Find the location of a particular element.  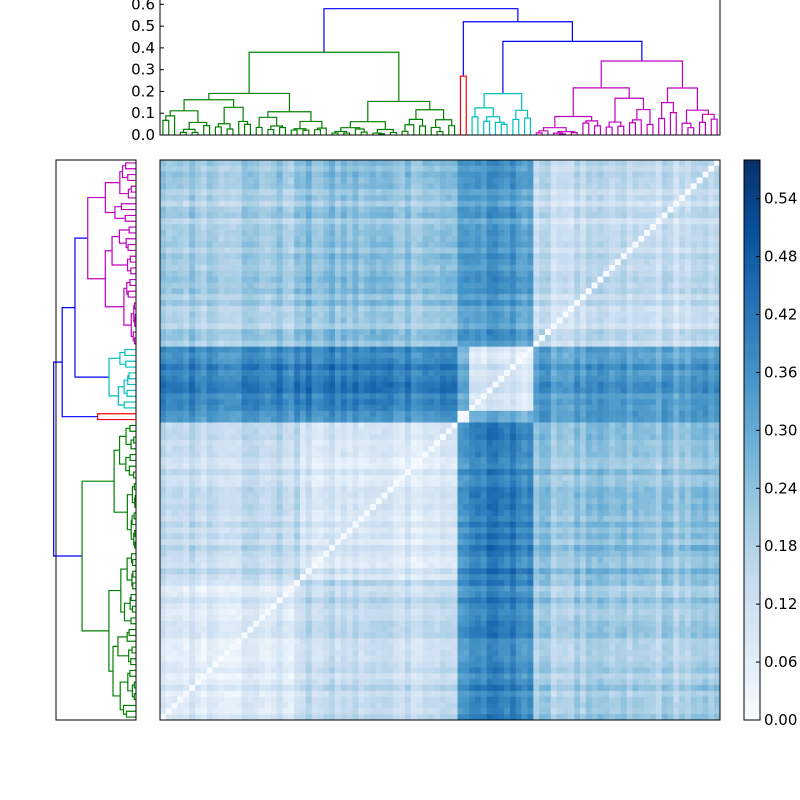

top-dendrogram-cluster-3-link is located at coordinates (516, 126).